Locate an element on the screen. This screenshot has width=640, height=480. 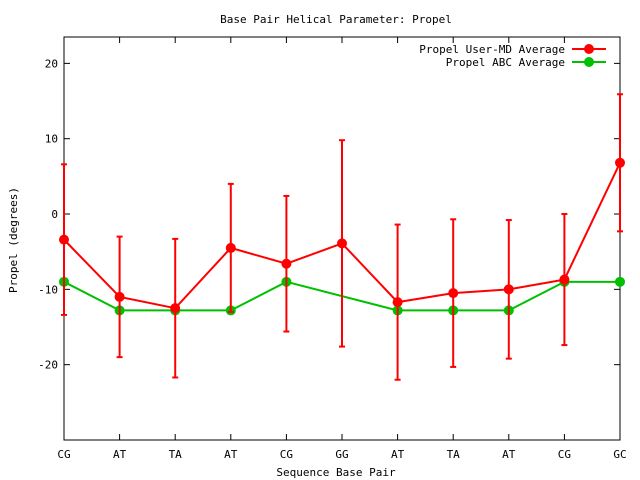
chart-title: Base Pair Helical Parameter: Propel is located at coordinates (336, 19).